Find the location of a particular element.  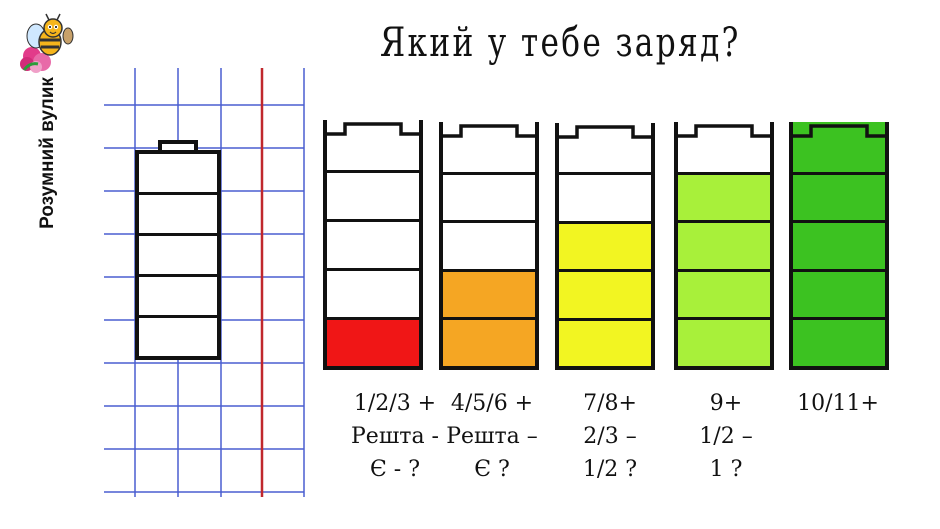

battery-label: 7/8+ 2/3 – 1/2 ? is located at coordinates (610, 436).